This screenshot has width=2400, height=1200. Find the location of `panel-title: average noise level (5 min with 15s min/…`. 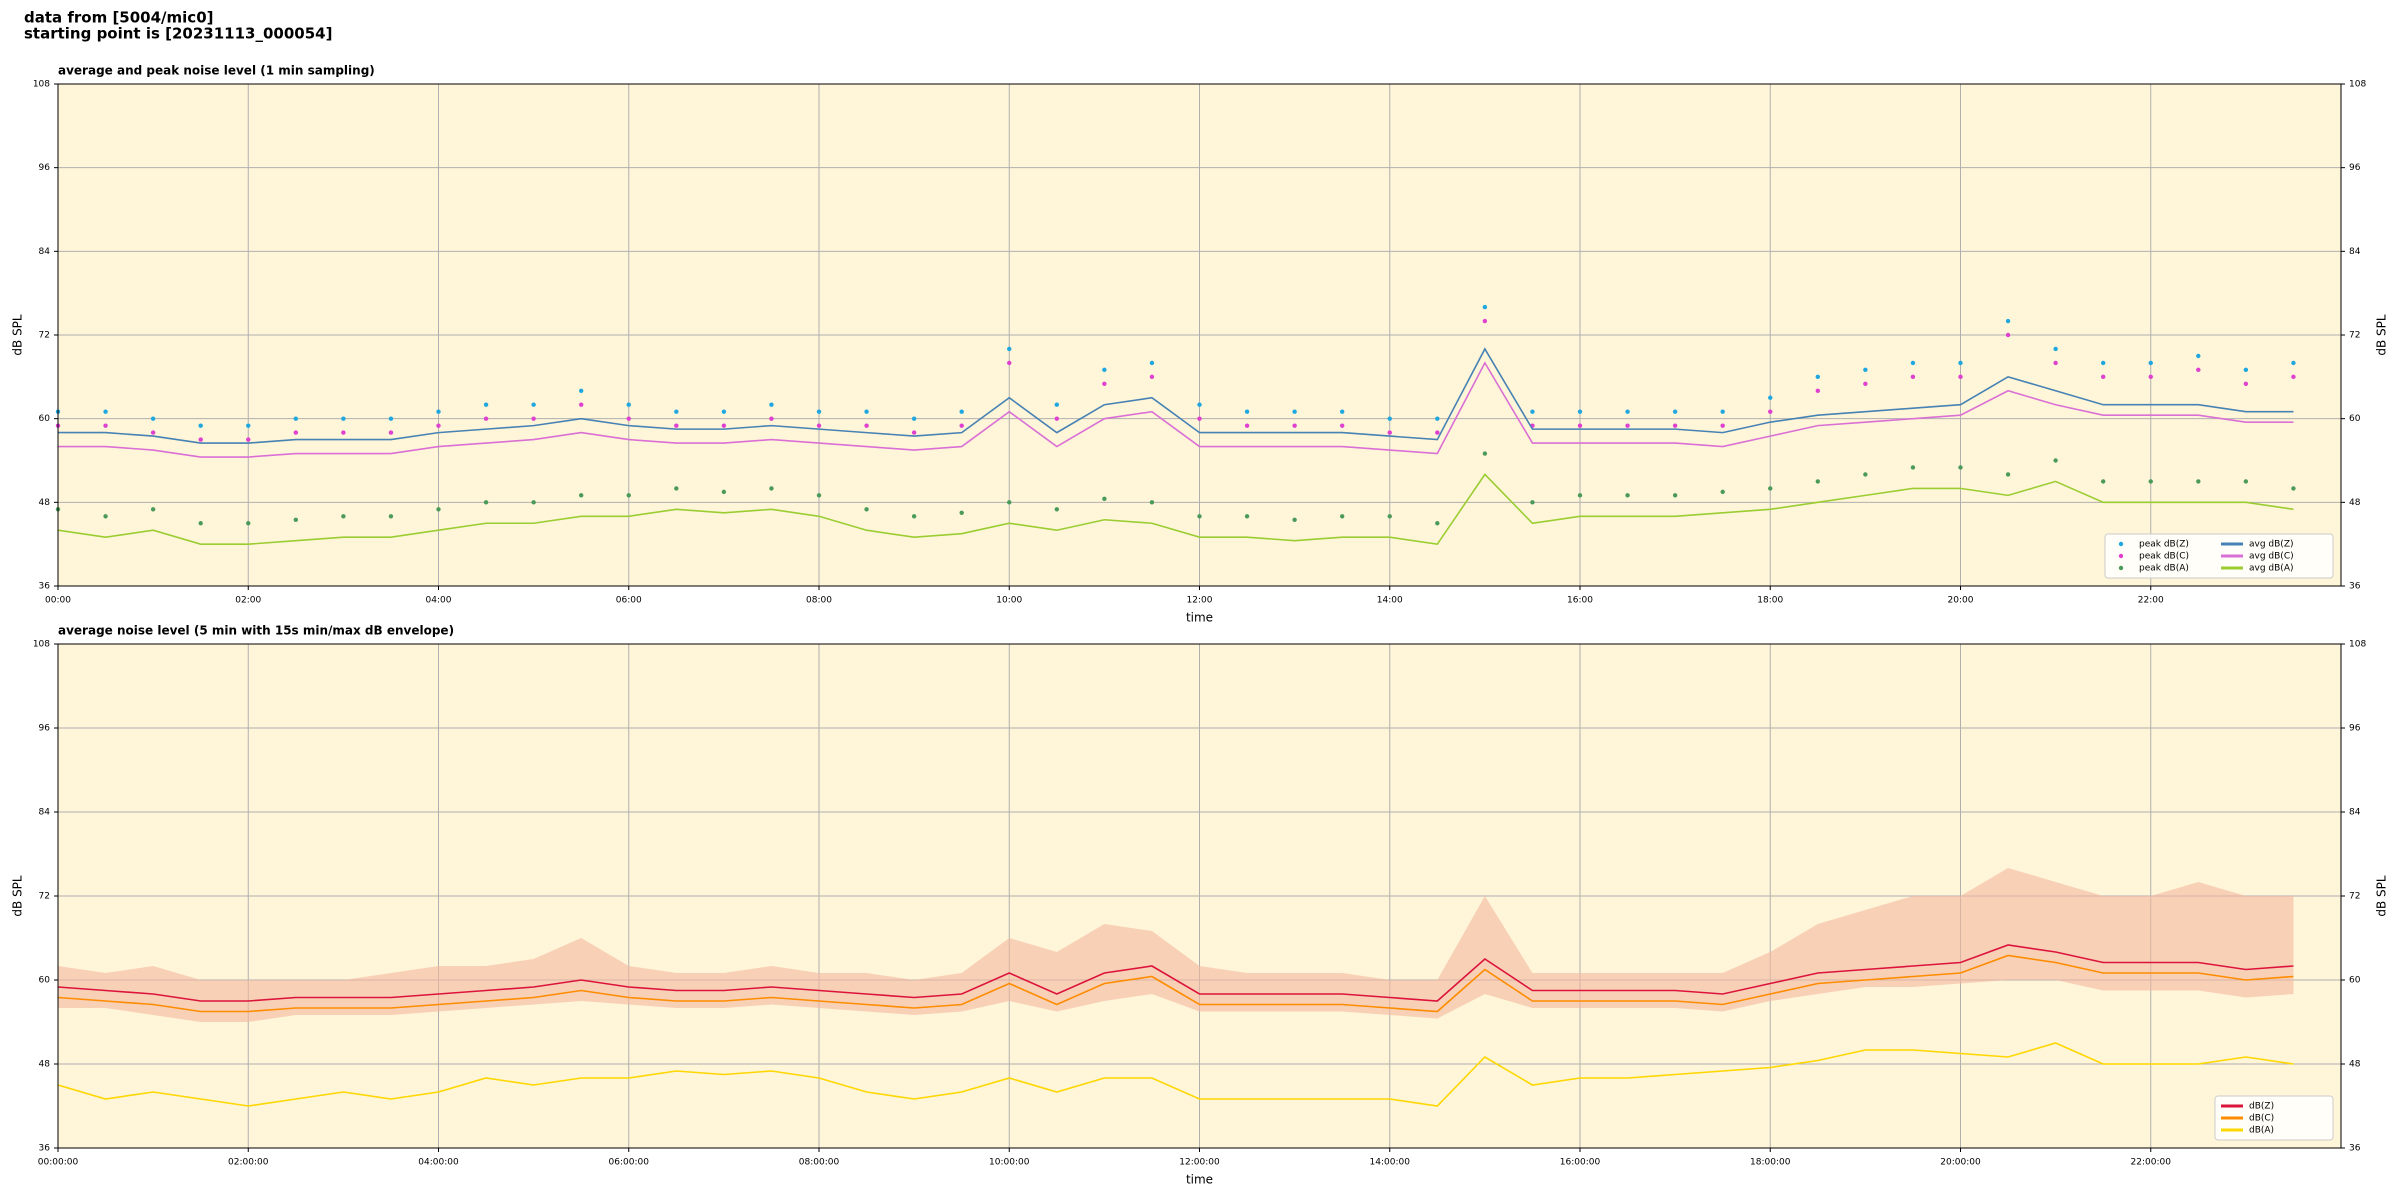

panel-title: average noise level (5 min with 15s min/… is located at coordinates (256, 631).